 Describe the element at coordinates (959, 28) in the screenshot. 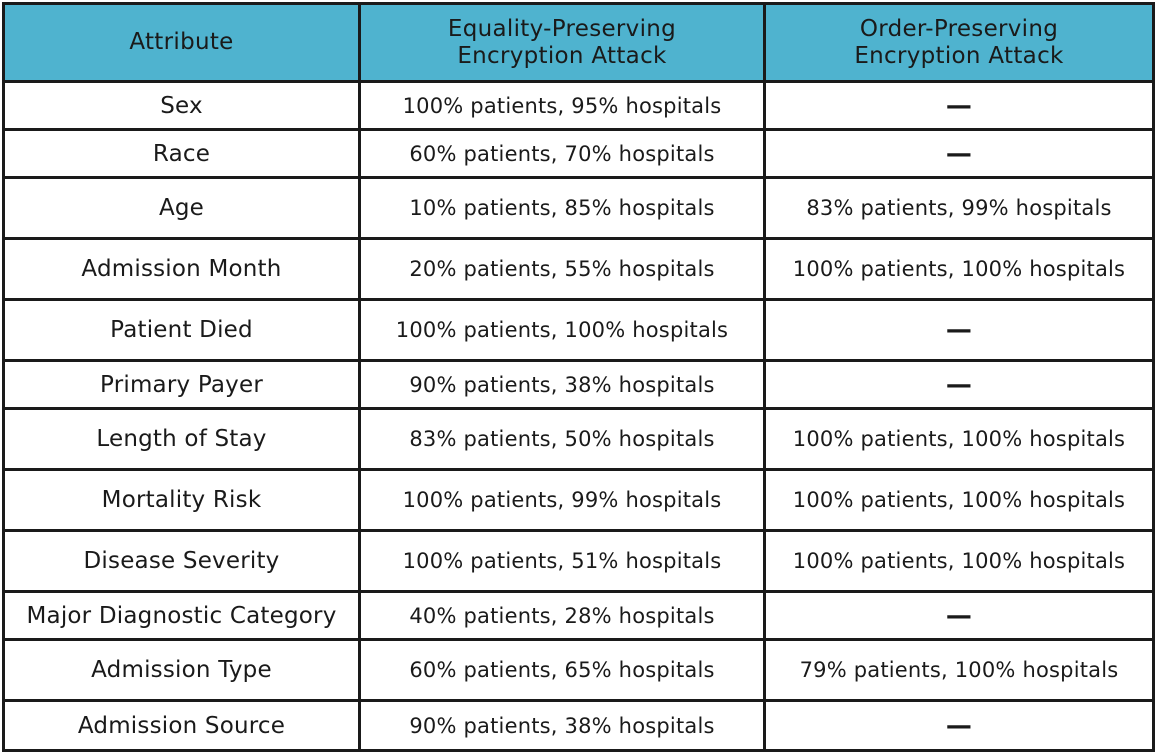

I see `header-order-line-1: Order-Preserving` at that location.